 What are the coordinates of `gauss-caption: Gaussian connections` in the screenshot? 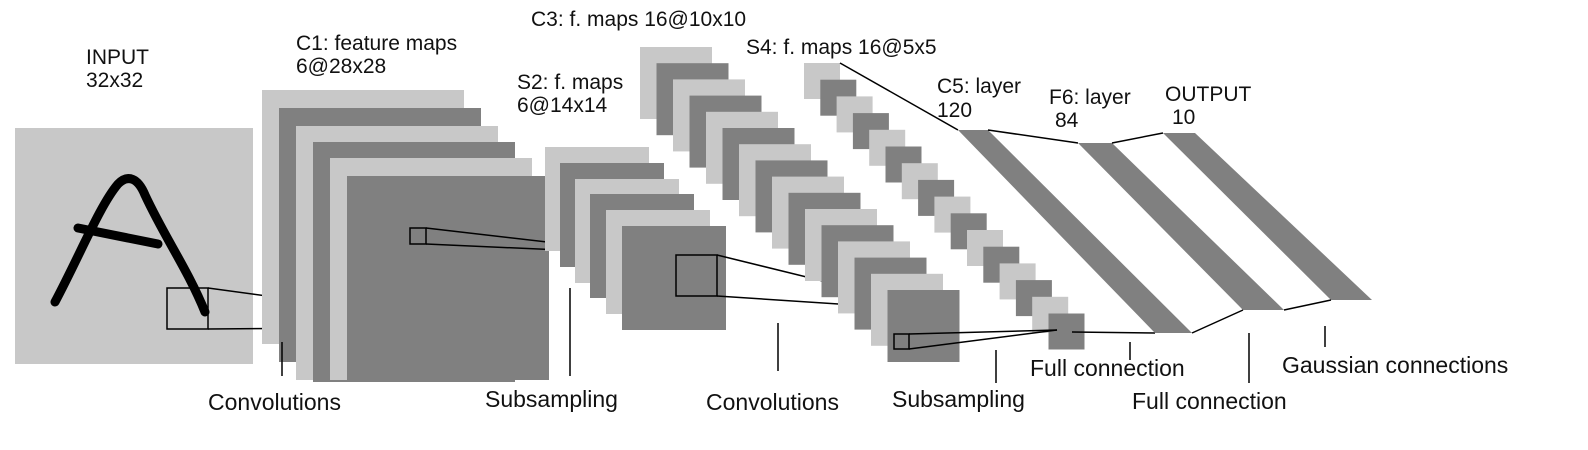 It's located at (1395, 365).